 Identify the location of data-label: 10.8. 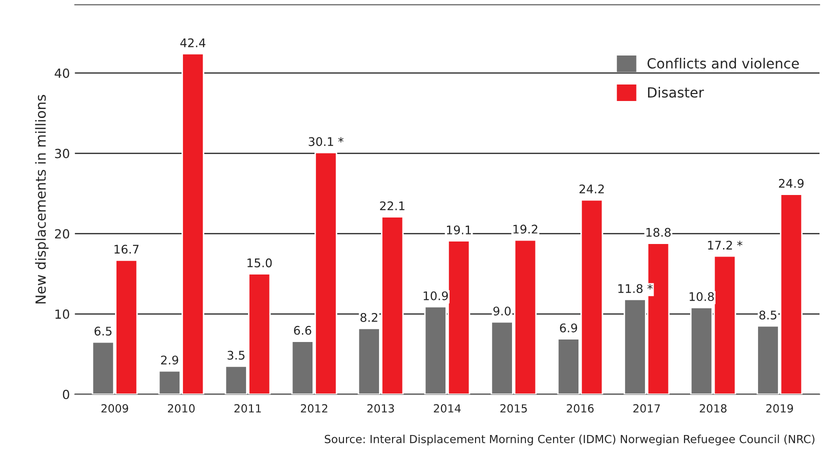
(702, 297).